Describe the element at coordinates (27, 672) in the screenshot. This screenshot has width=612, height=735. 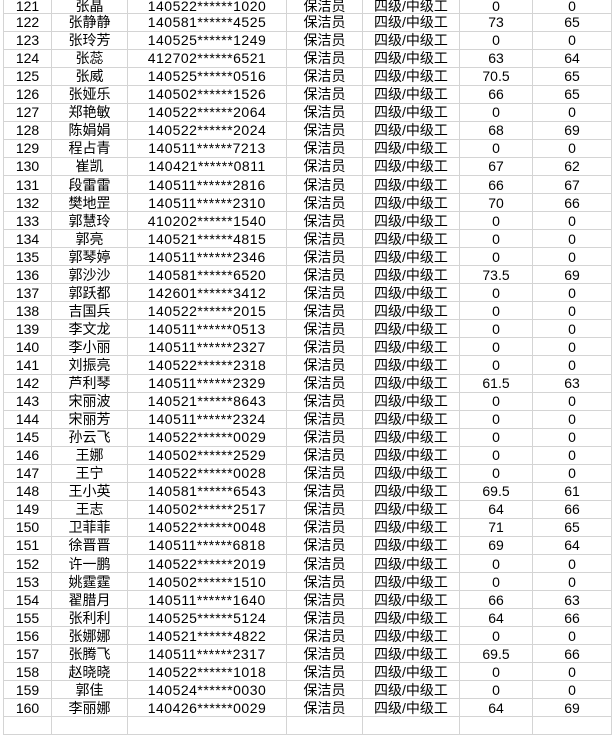
I see `cell-row-number: 158` at that location.